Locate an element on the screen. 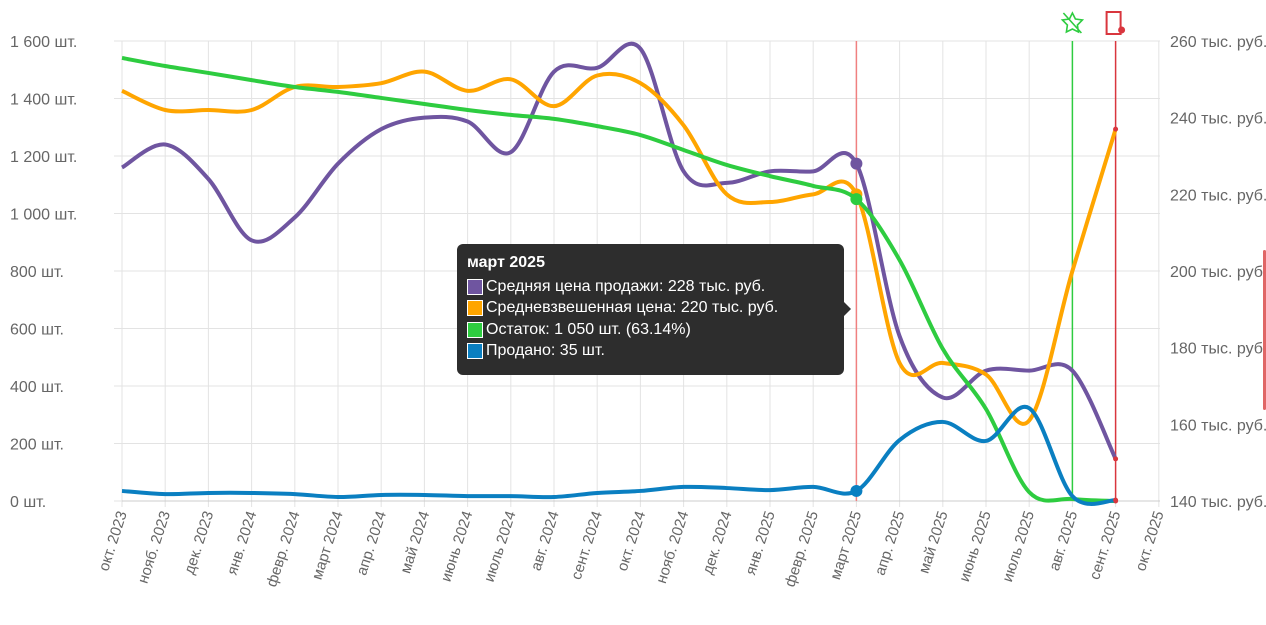  y-left-tick-label: 600 шт. is located at coordinates (37, 330).